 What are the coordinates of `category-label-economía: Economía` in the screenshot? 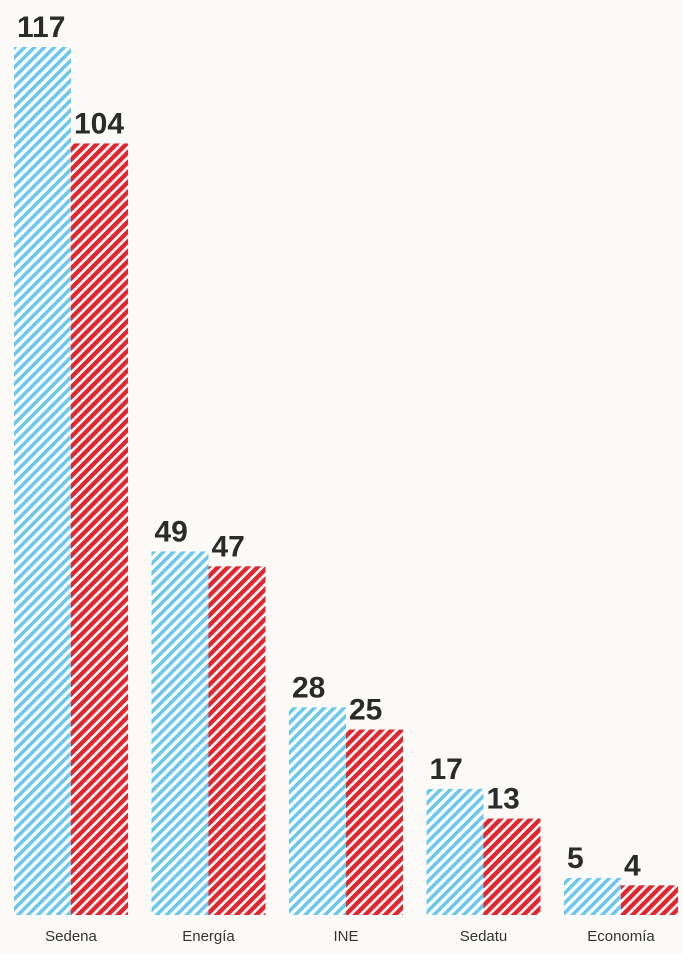 It's located at (621, 936).